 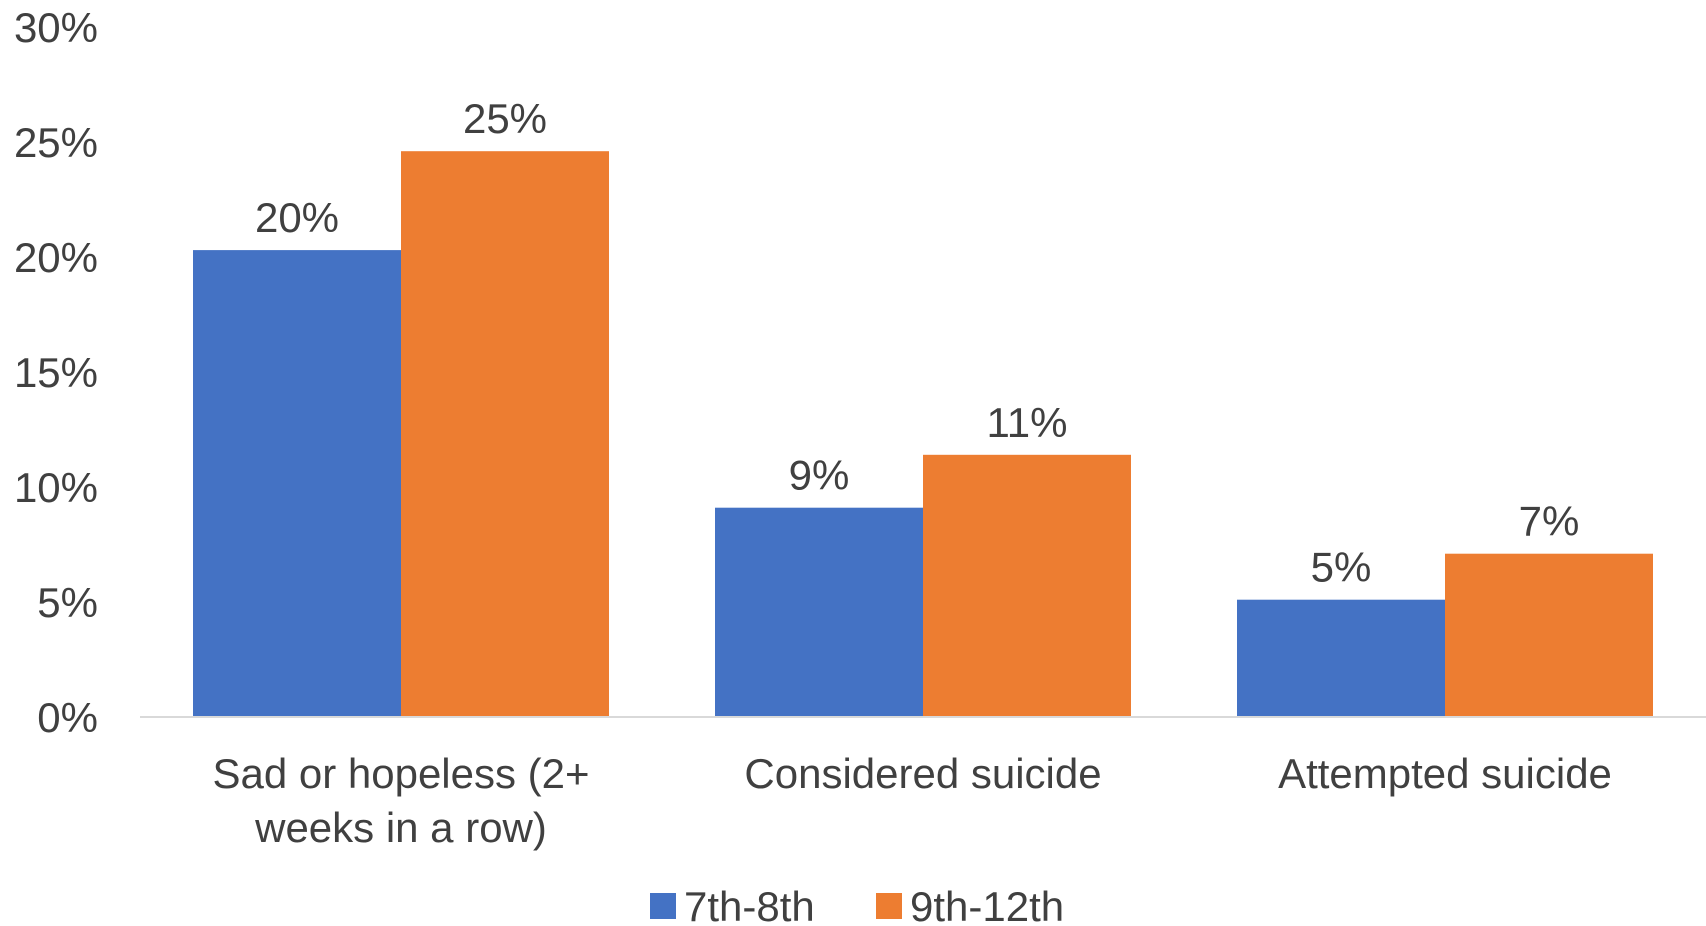 What do you see at coordinates (400, 773) in the screenshot?
I see `x-category-label: Sad or hopeless (2+` at bounding box center [400, 773].